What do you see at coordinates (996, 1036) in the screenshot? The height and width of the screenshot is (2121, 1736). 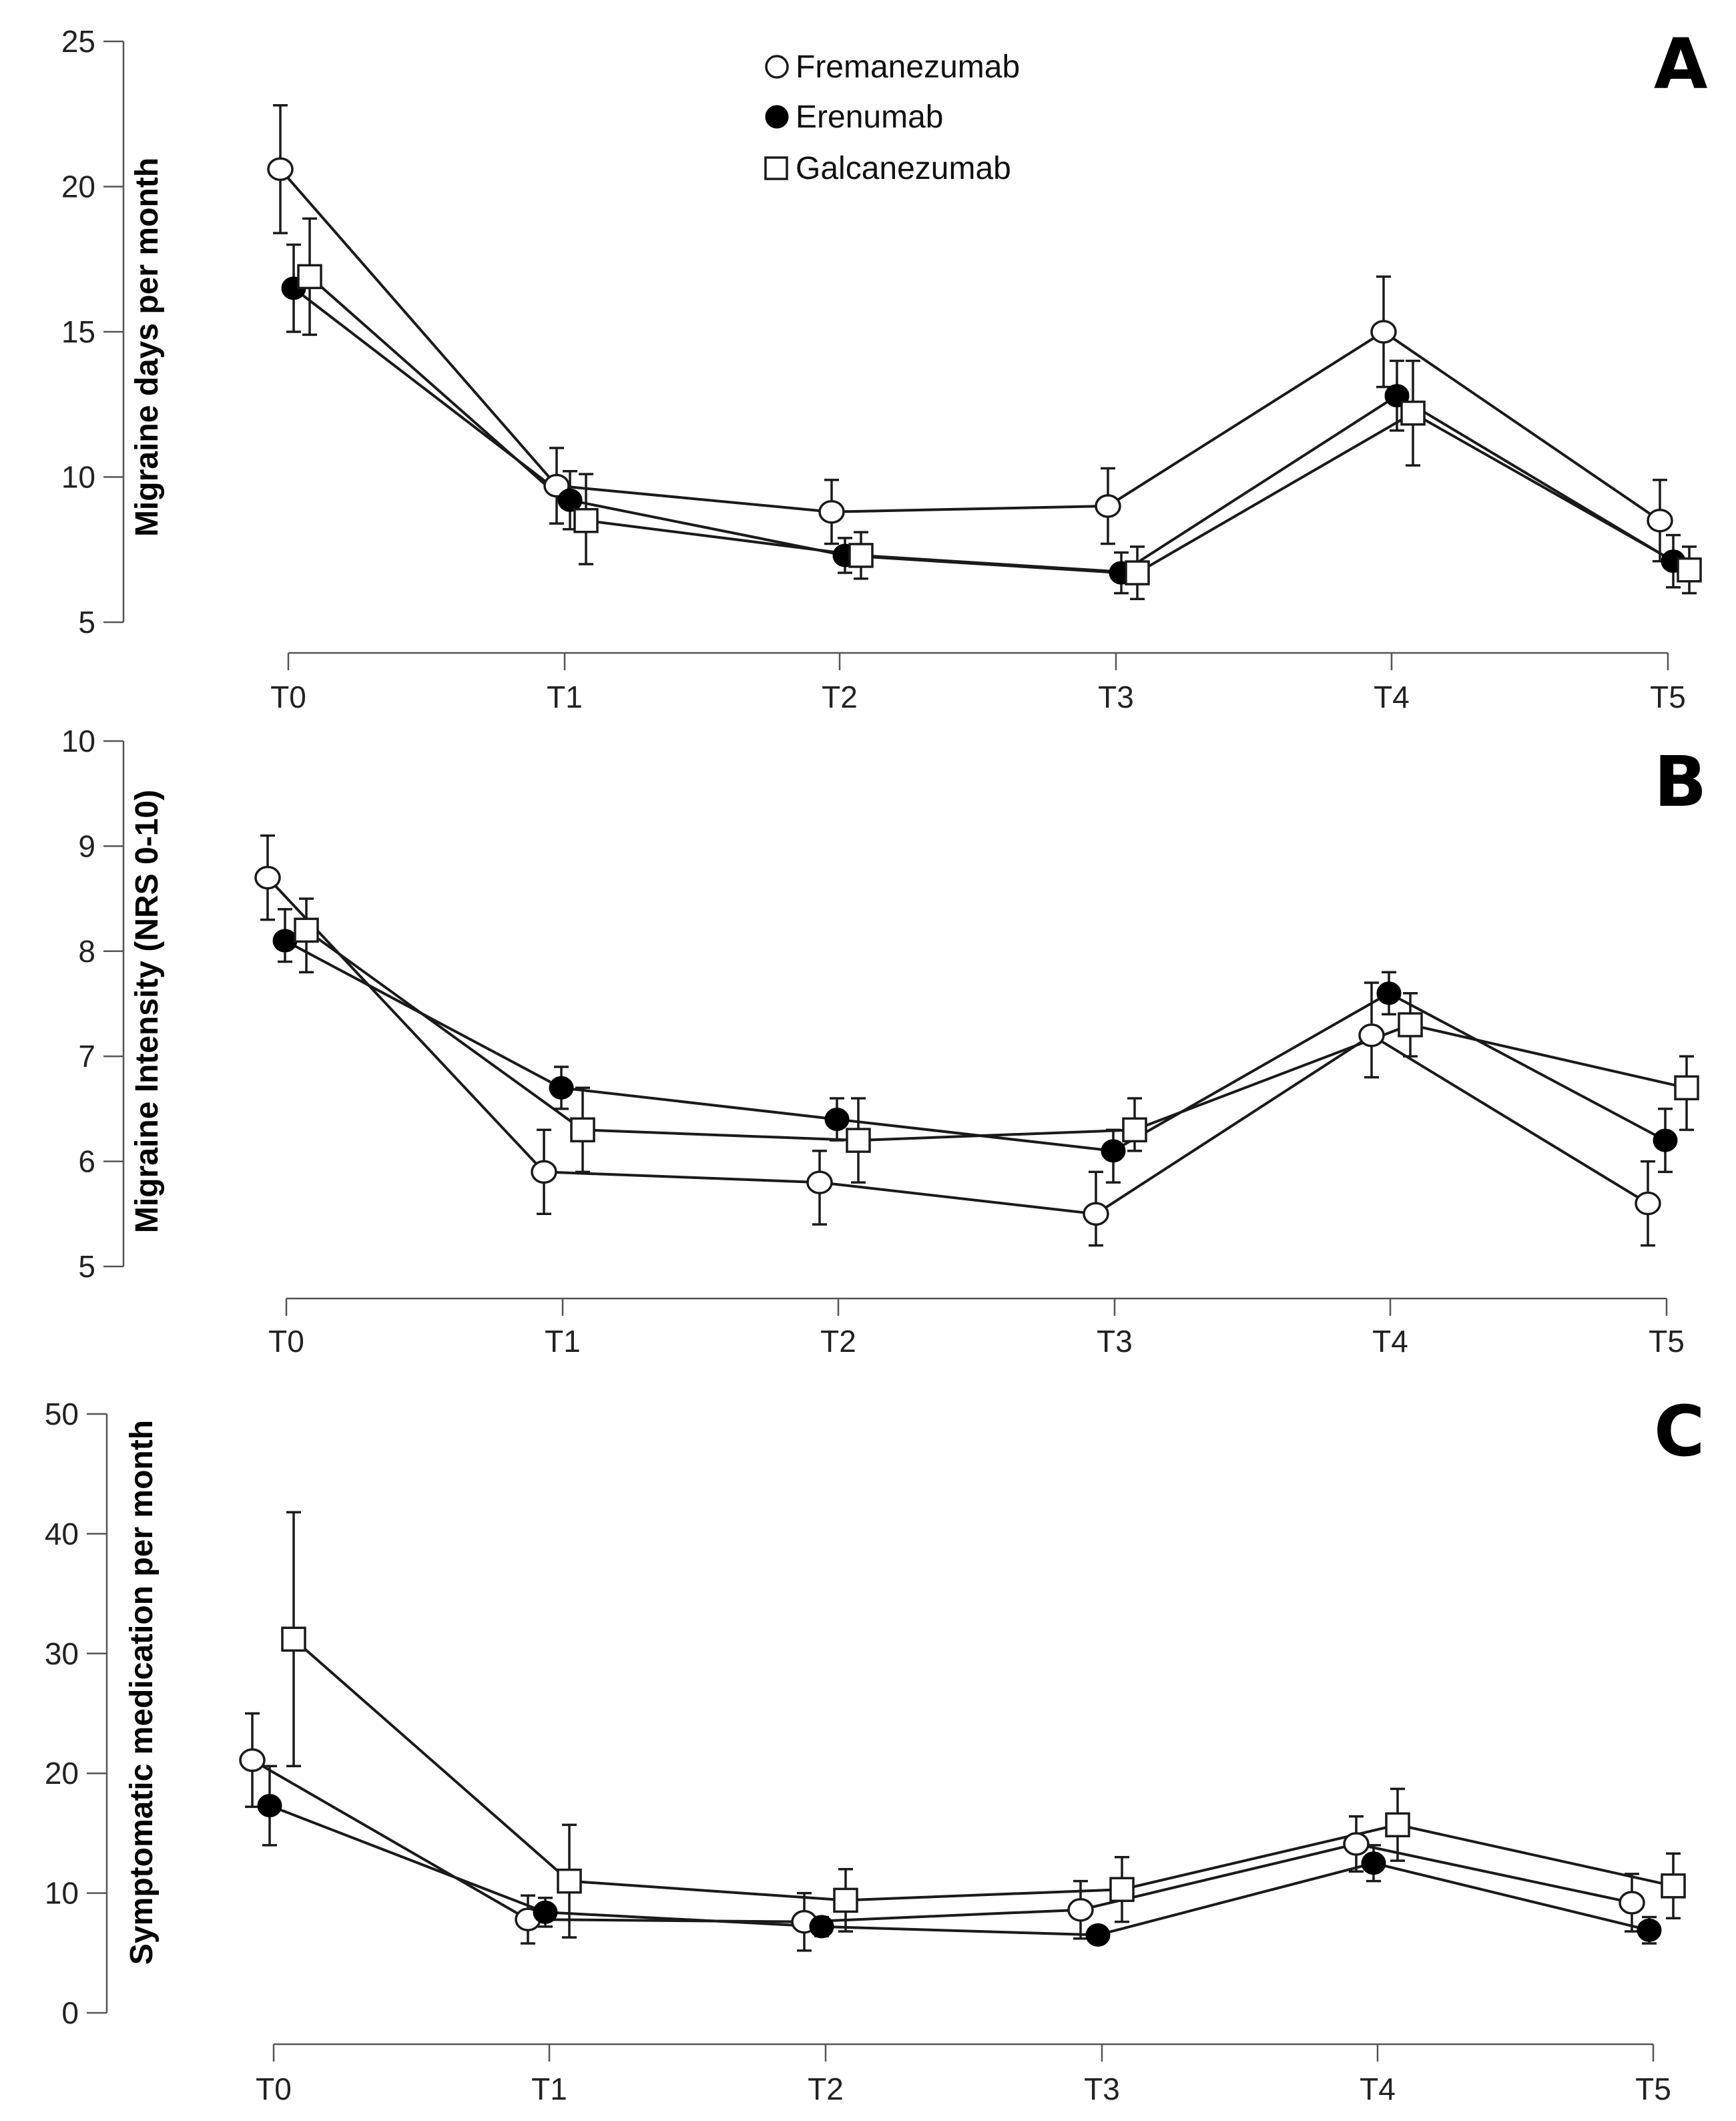 I see `panel-b-galcanezumab-line` at bounding box center [996, 1036].